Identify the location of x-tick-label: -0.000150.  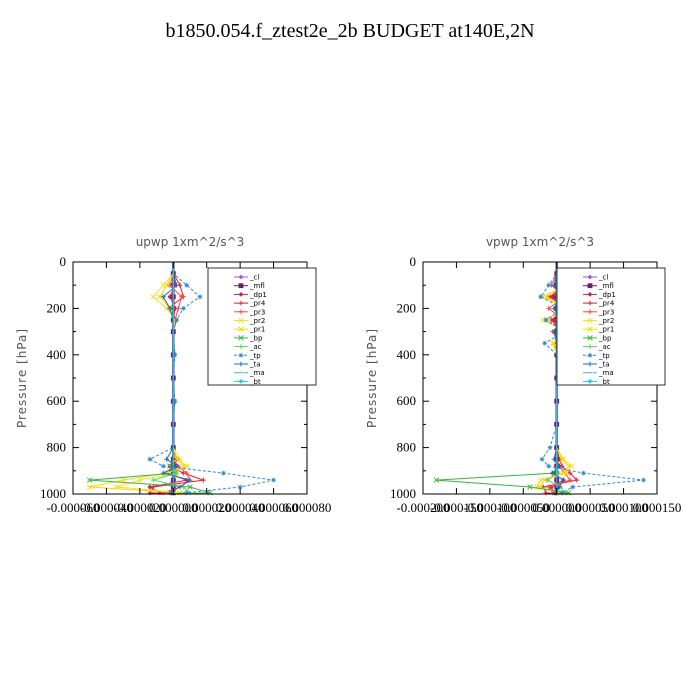
(456, 507).